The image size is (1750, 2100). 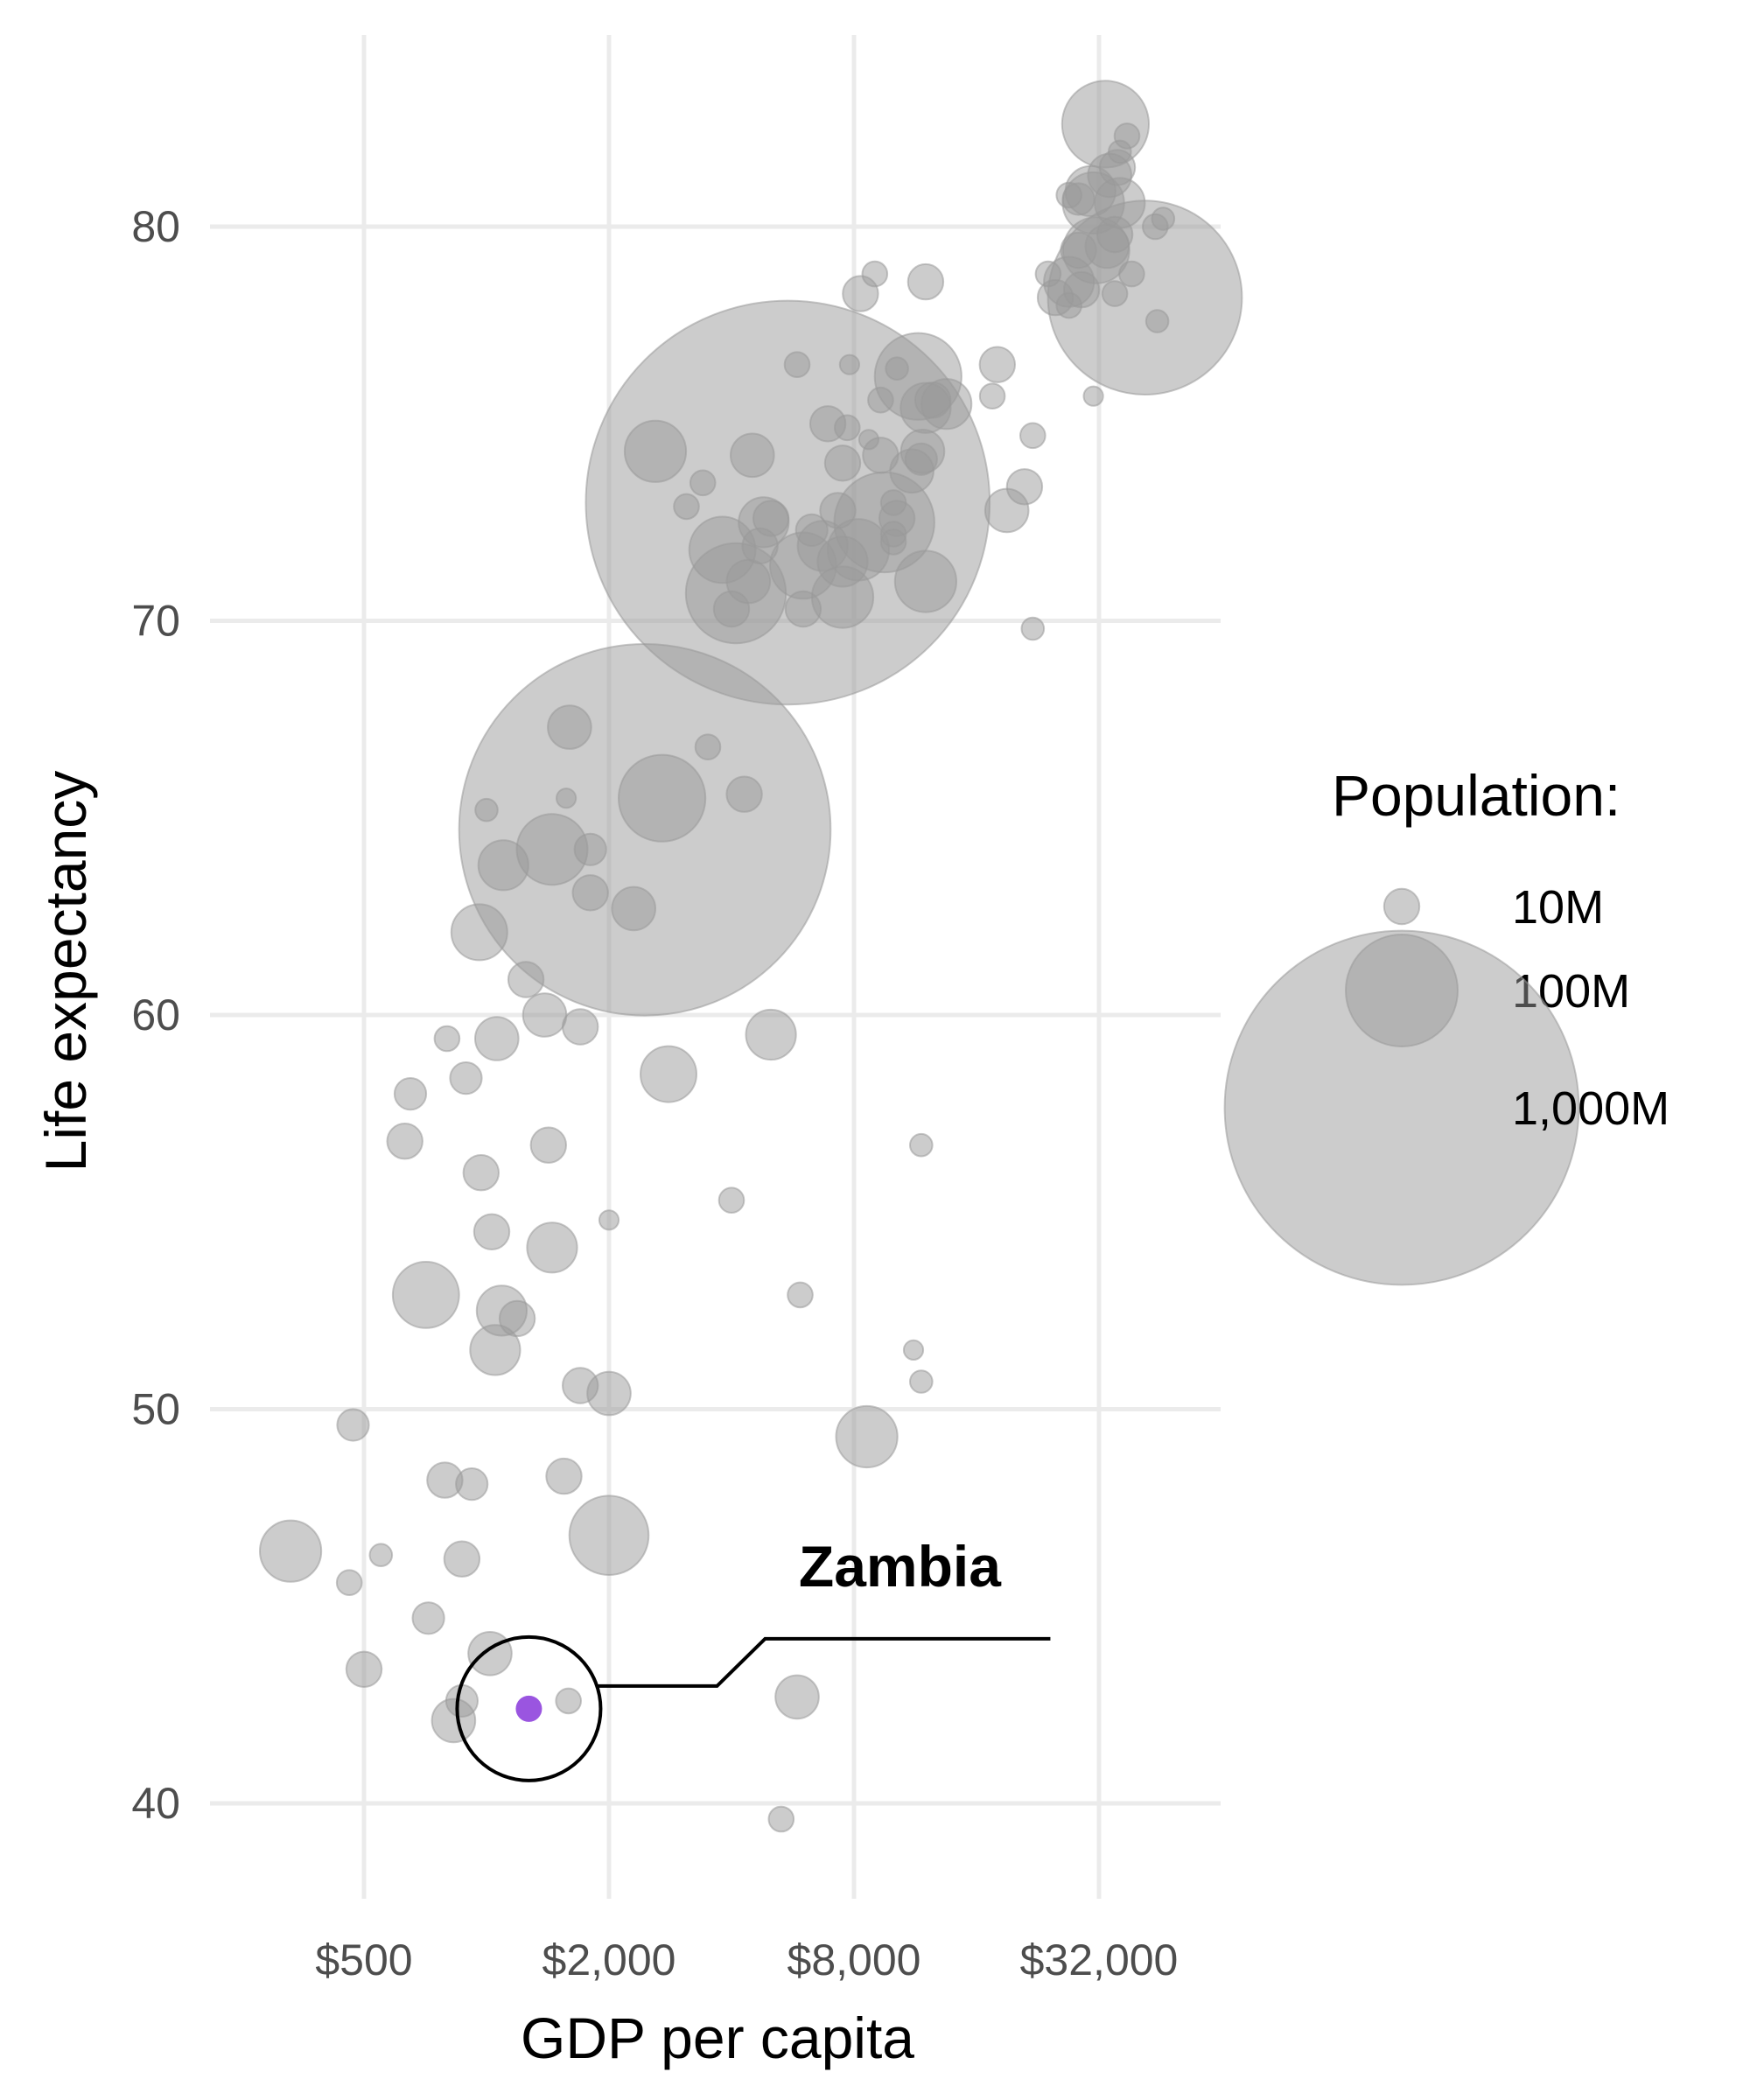 I want to click on y-tick-label: 70, so click(x=155, y=621).